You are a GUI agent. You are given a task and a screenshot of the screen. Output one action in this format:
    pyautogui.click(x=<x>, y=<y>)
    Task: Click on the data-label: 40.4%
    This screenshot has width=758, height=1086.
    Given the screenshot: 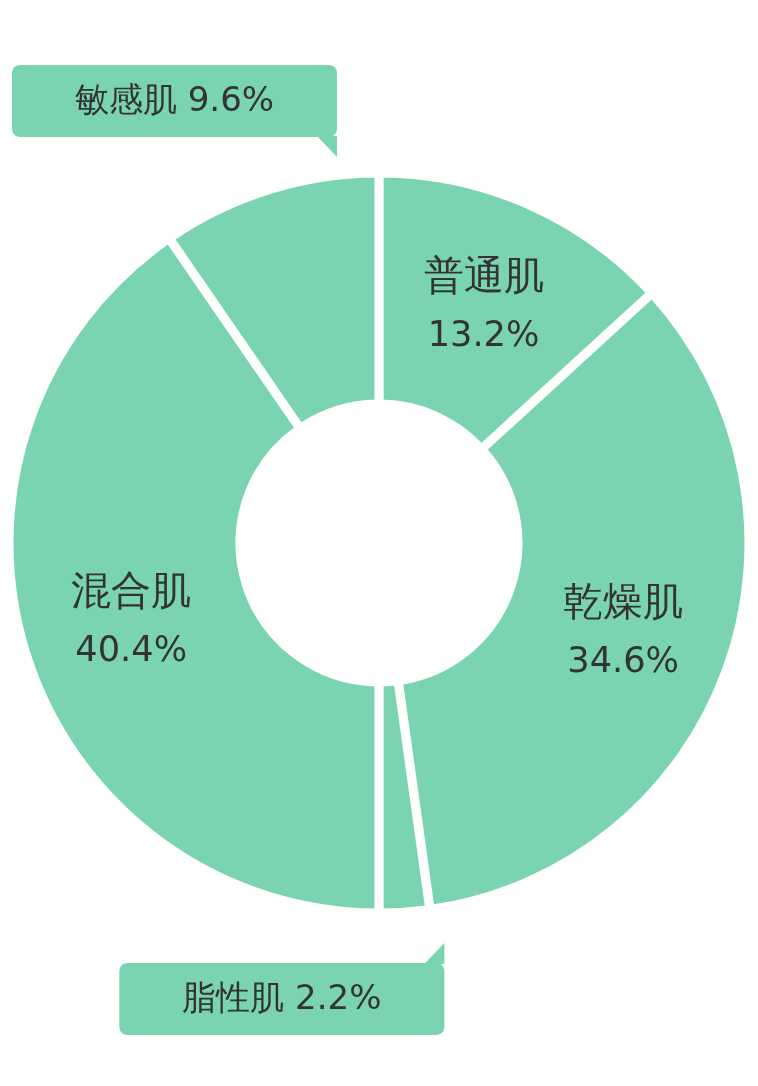 What is the action you would take?
    pyautogui.click(x=131, y=649)
    